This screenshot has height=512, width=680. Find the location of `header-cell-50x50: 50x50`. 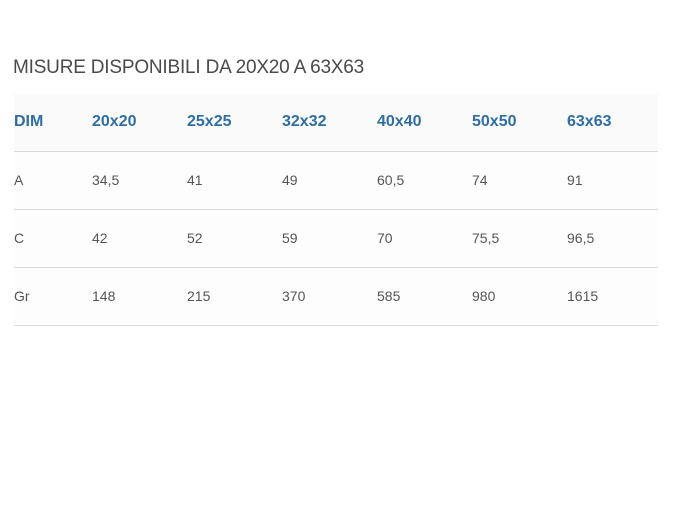

header-cell-50x50: 50x50 is located at coordinates (519, 123).